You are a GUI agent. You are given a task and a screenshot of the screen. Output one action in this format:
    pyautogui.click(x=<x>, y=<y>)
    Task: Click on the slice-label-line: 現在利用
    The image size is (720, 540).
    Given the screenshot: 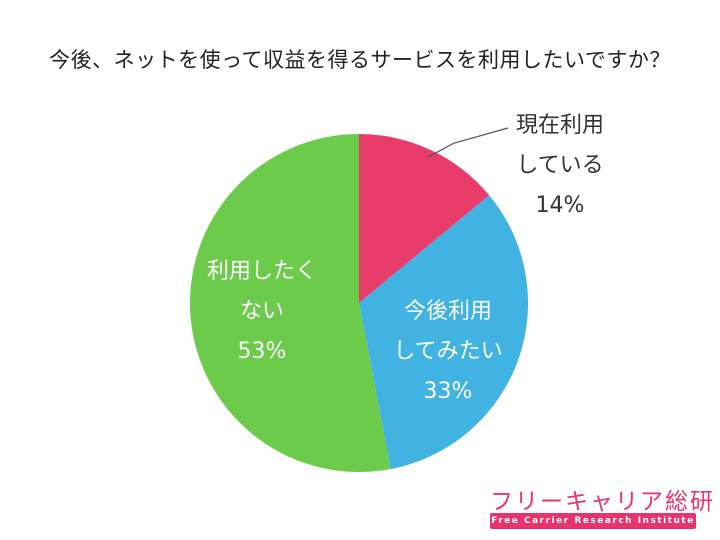 What is the action you would take?
    pyautogui.click(x=560, y=125)
    